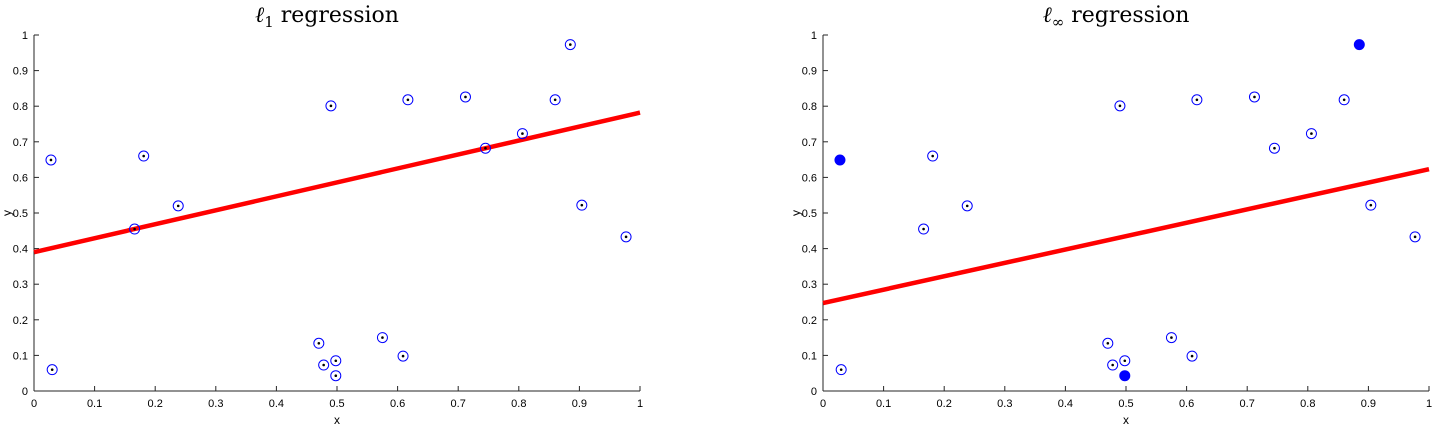 Image resolution: width=1436 pixels, height=428 pixels. I want to click on regression-line, so click(1126, 236).